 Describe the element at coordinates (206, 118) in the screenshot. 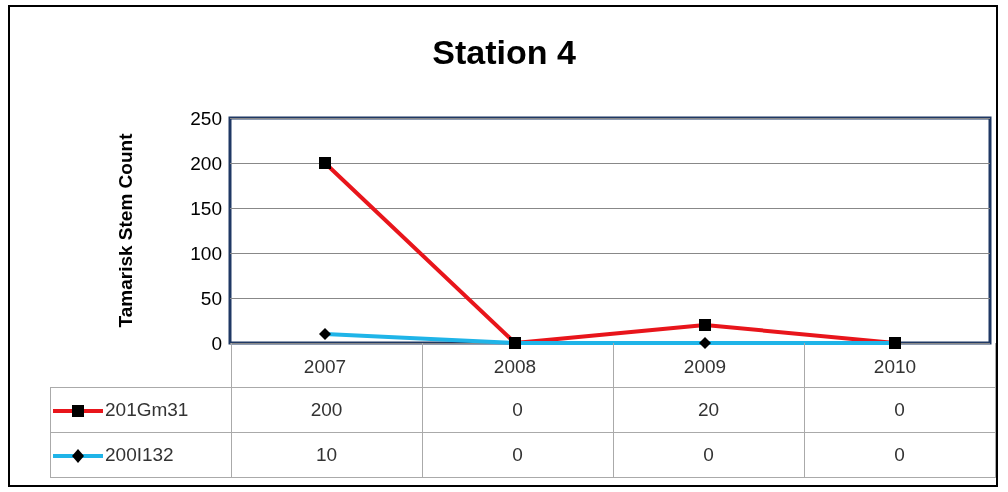

I see `y-tick-label: 250` at that location.